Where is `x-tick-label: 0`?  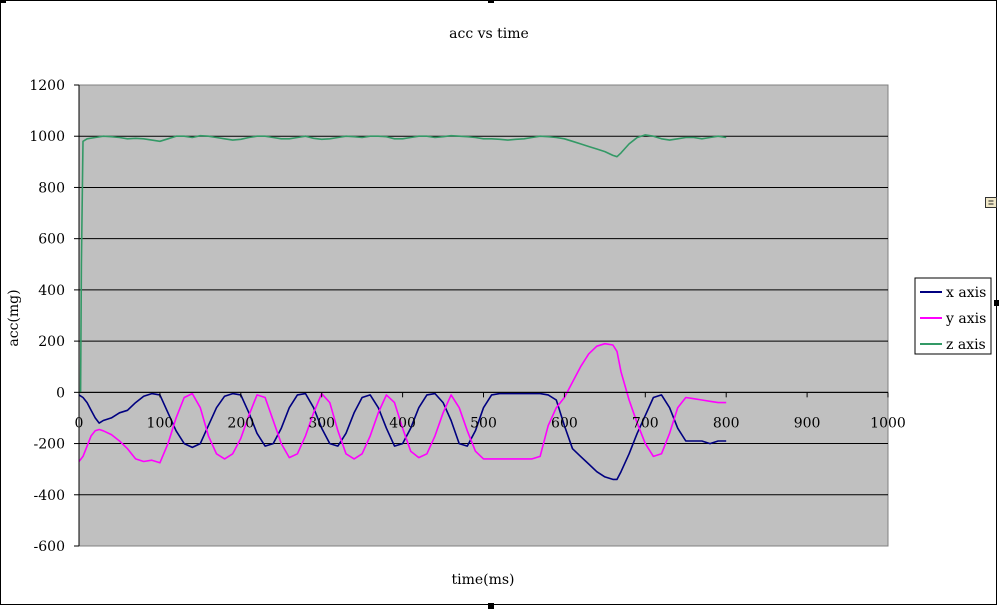 x-tick-label: 0 is located at coordinates (79, 423).